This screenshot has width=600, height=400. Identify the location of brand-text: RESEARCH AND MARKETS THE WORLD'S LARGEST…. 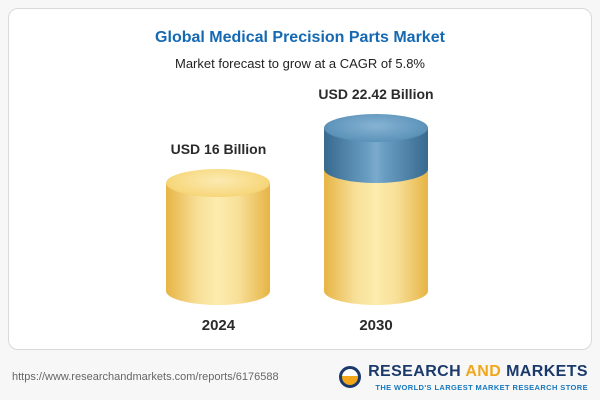
(478, 377).